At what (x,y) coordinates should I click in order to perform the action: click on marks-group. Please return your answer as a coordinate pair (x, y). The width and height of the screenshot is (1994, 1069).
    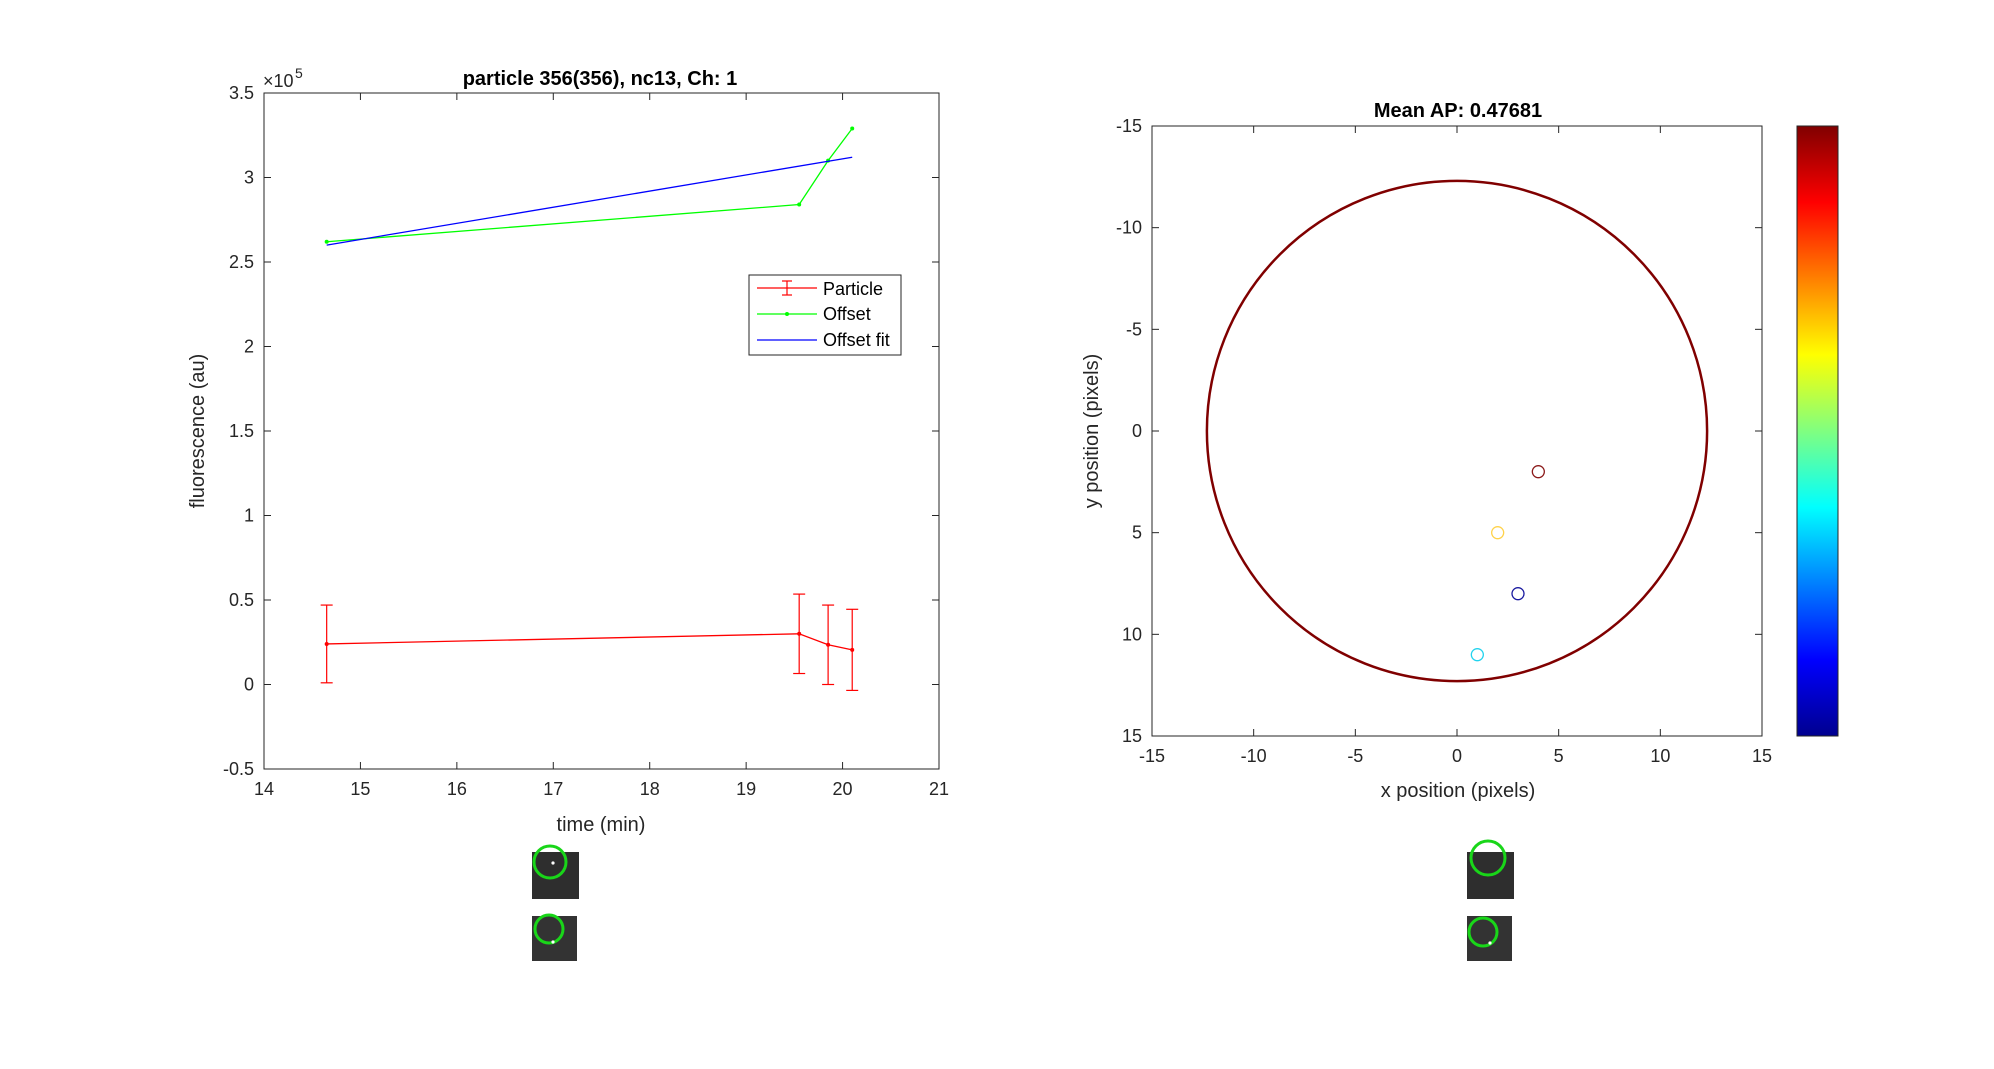
    Looking at the image, I should click on (1457, 431).